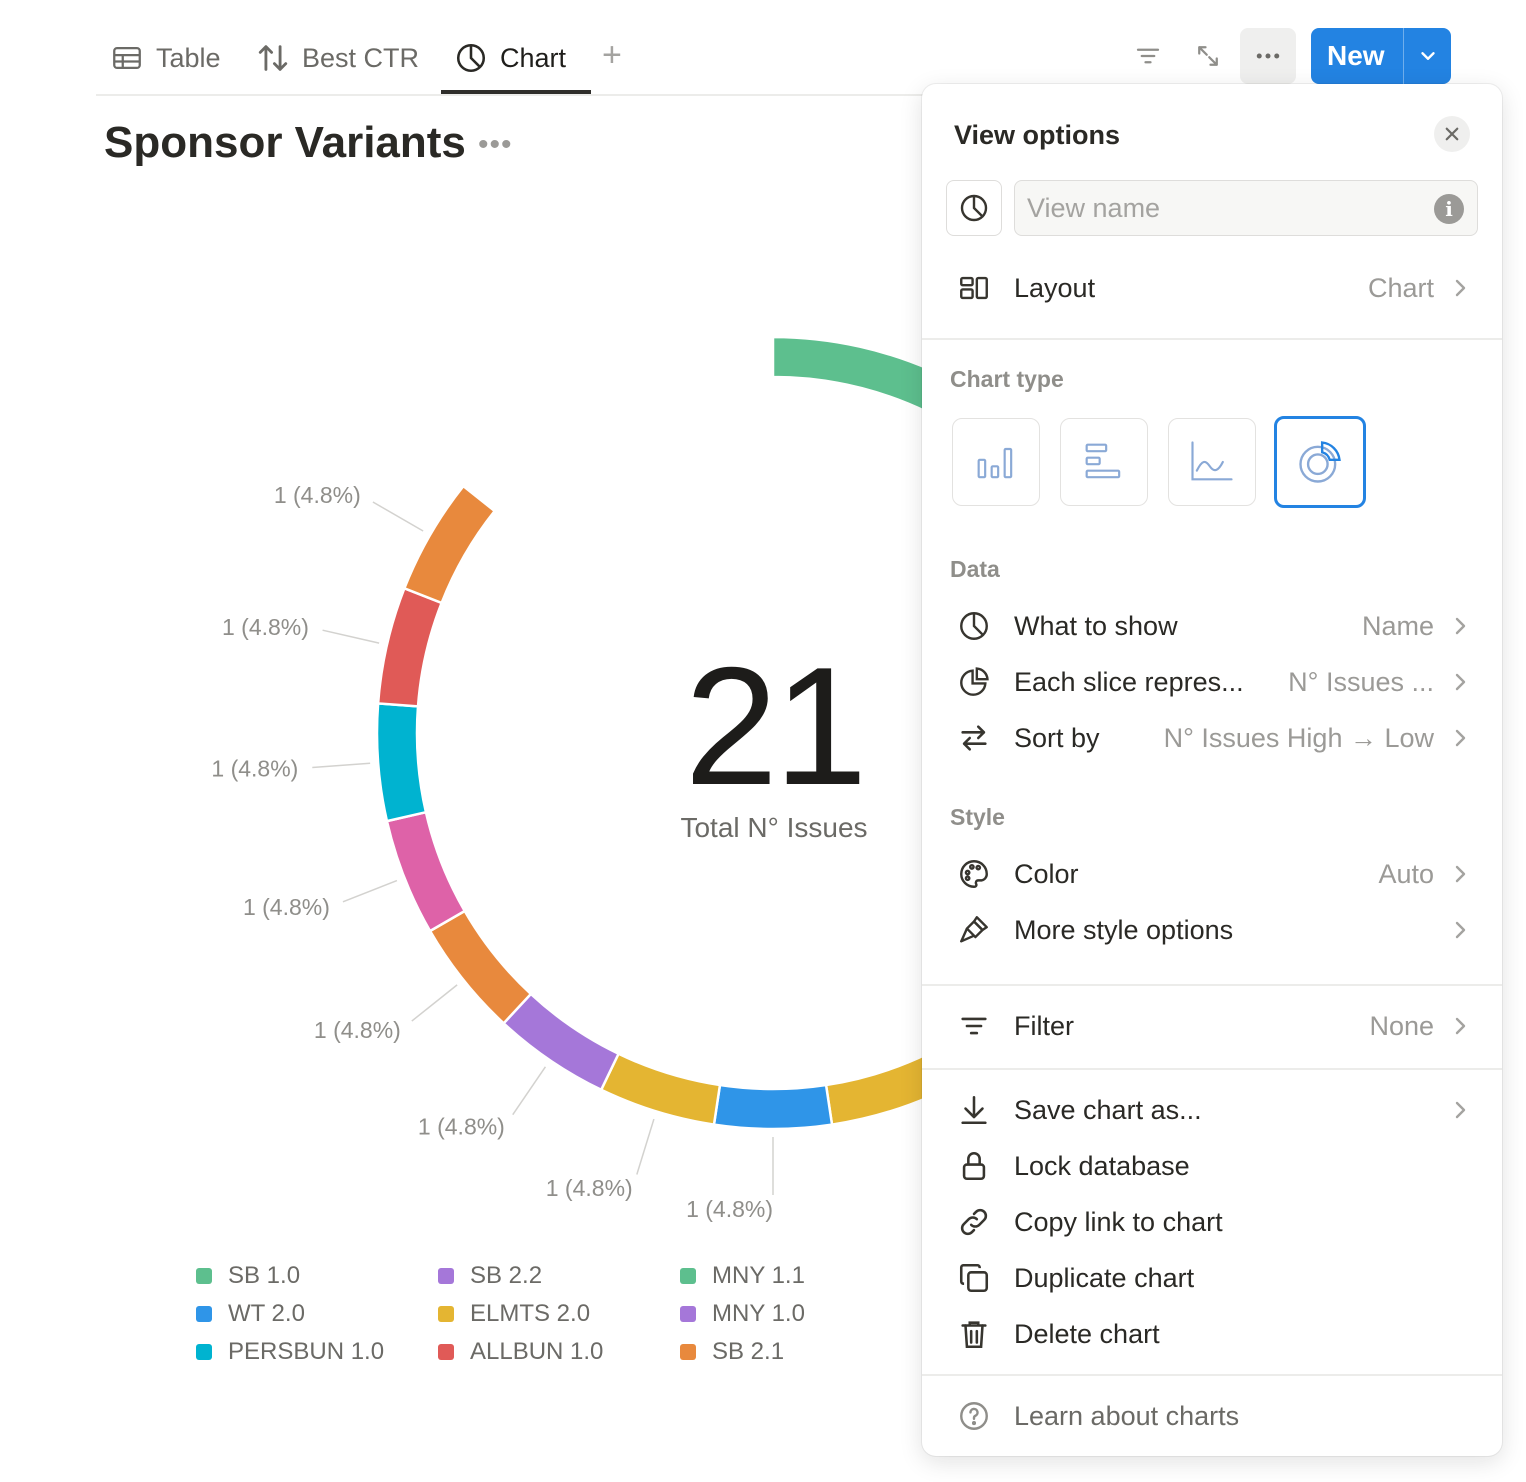 The height and width of the screenshot is (1482, 1526). Describe the element at coordinates (1212, 738) in the screenshot. I see `sort-by-row: Sort by N° Issues High → Low` at that location.